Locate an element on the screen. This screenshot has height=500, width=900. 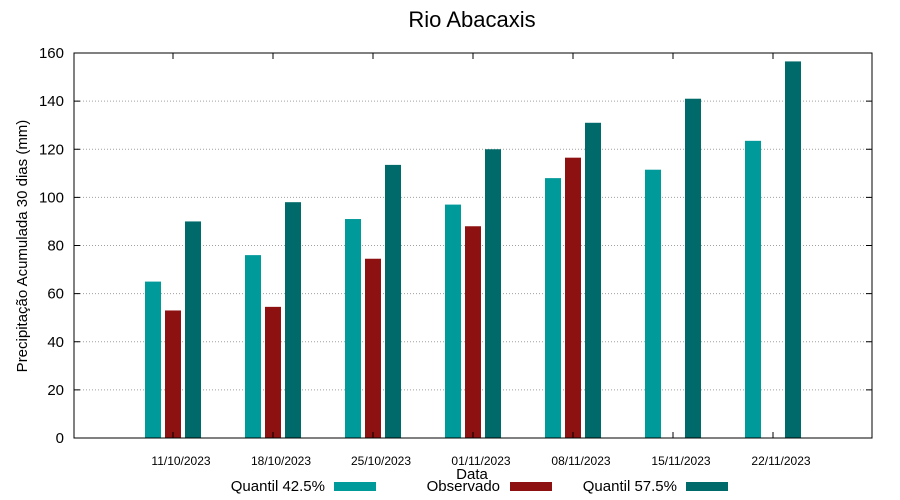
y-tick-label: 0 is located at coordinates (60, 438).